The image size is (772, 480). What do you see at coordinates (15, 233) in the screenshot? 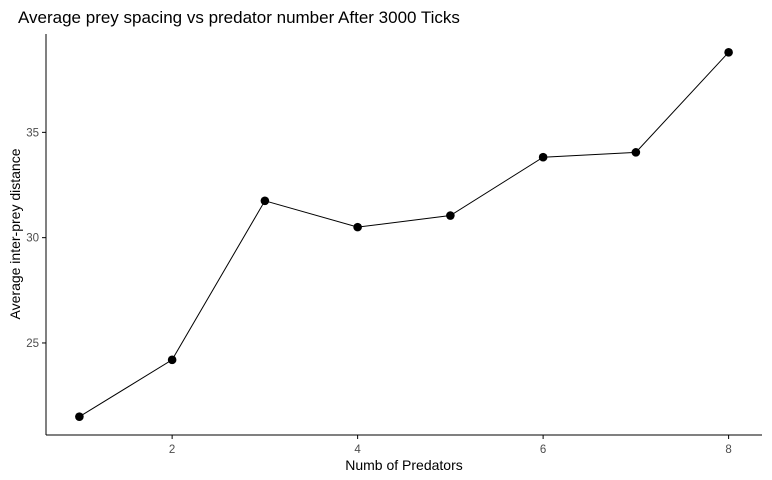
I see `y-axis-title: Average inter-prey distance` at bounding box center [15, 233].